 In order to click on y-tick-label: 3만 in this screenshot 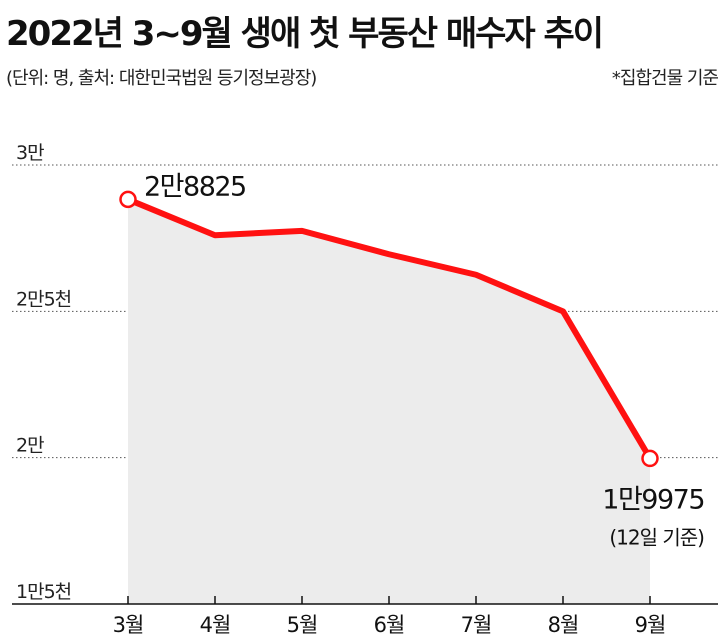, I will do `click(30, 153)`.